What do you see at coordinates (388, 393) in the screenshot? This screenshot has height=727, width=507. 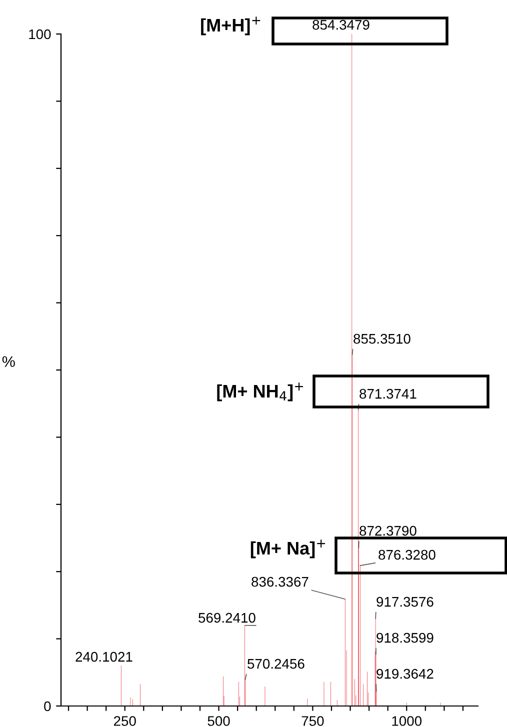 I see `annotation: 871.3741` at bounding box center [388, 393].